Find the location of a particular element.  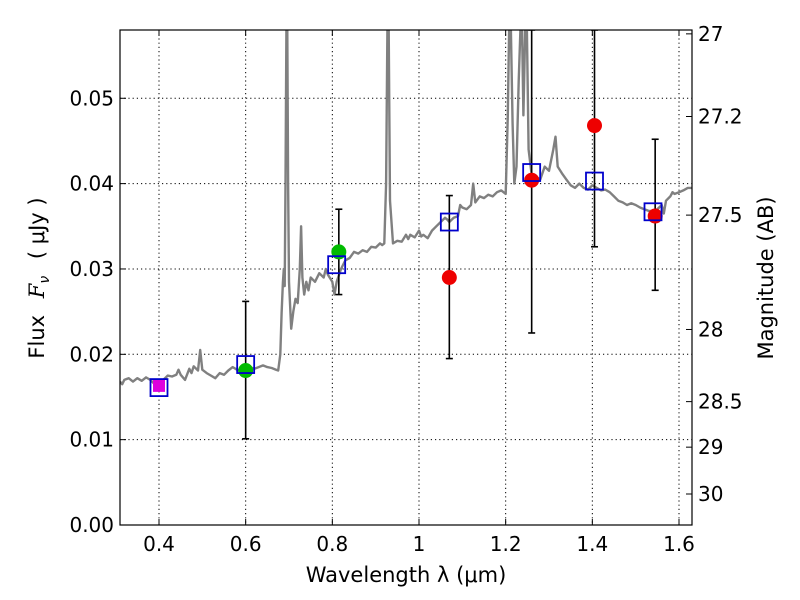

x-tick-label: 1.6 is located at coordinates (679, 544).